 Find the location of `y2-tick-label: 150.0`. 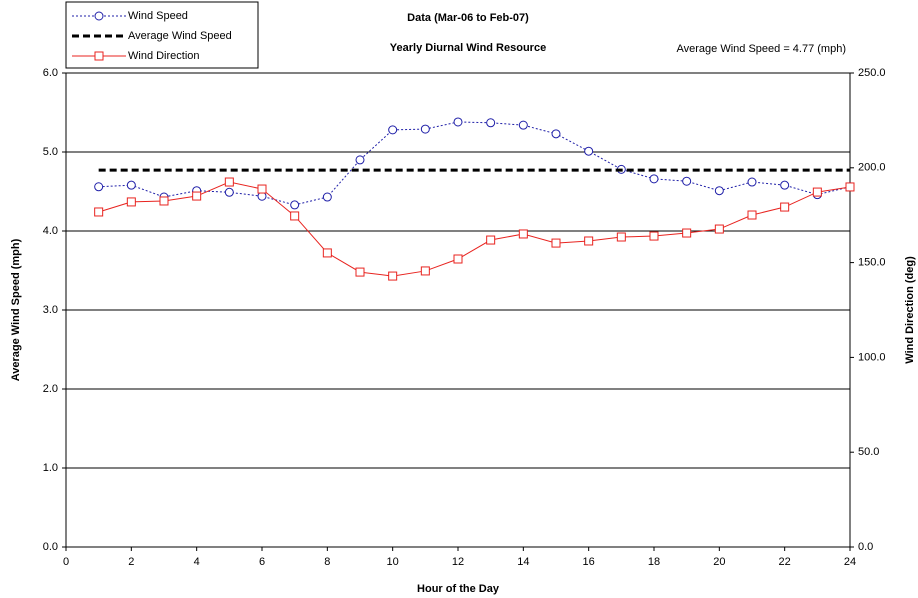

y2-tick-label: 150.0 is located at coordinates (872, 263).